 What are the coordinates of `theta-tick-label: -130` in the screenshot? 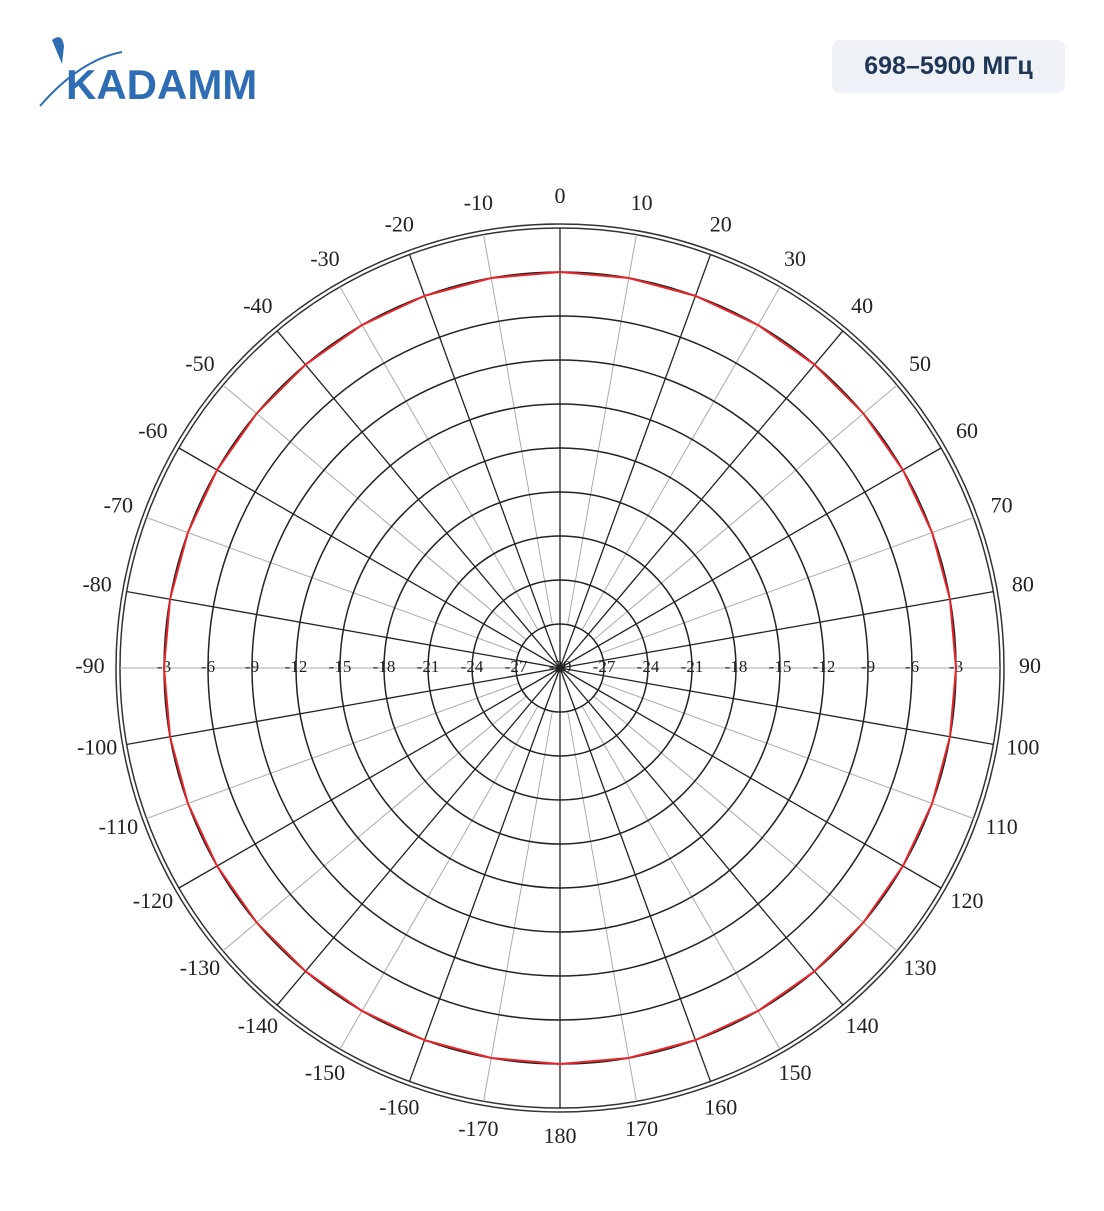 It's located at (200, 967).